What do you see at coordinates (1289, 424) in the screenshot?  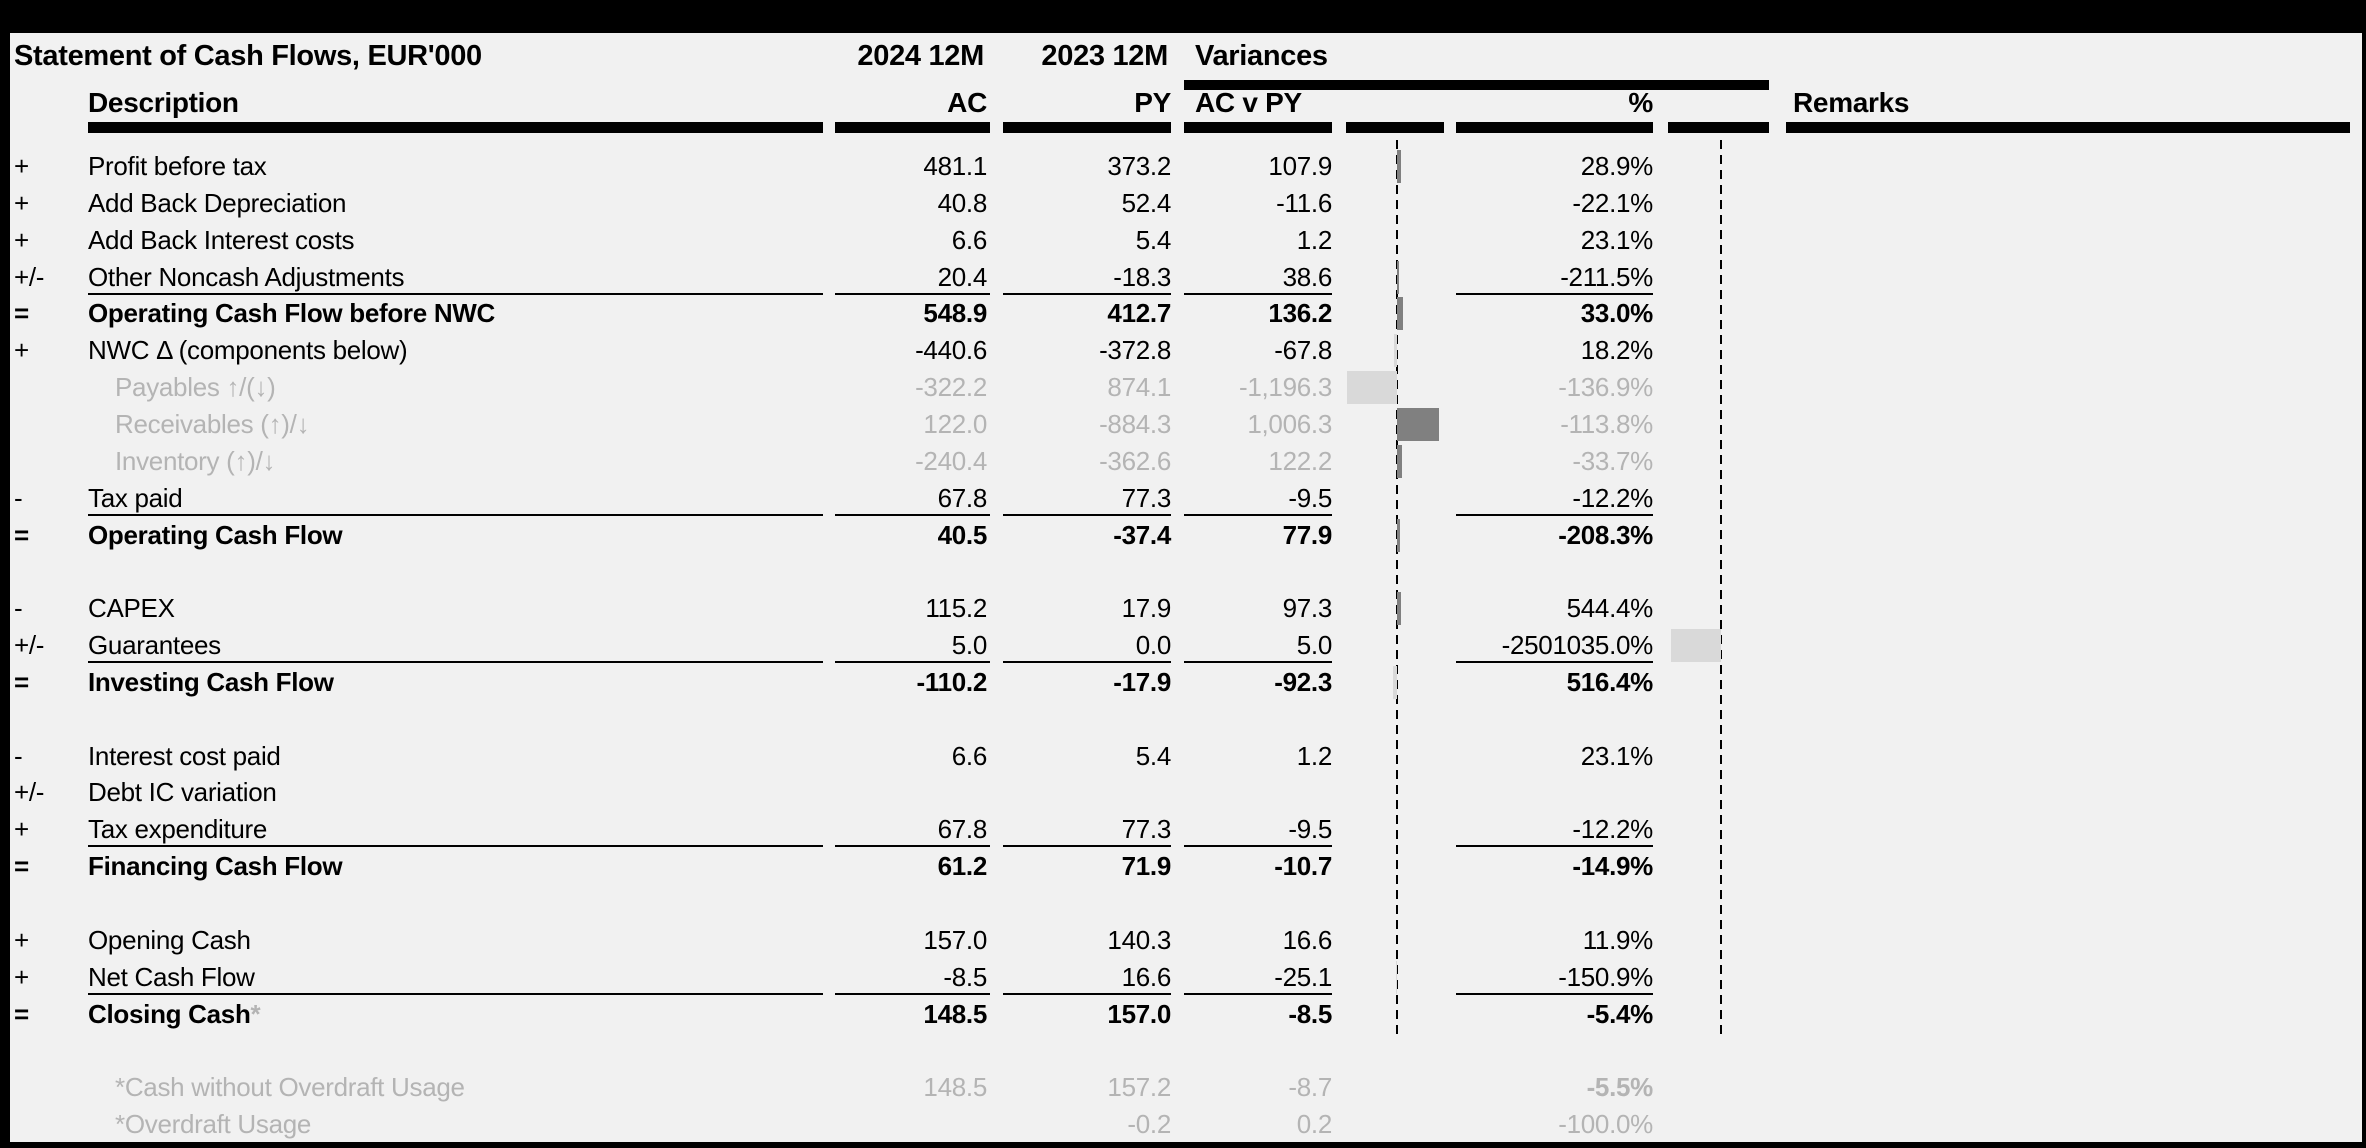 I see `variance-value-cell: 1,006.3` at bounding box center [1289, 424].